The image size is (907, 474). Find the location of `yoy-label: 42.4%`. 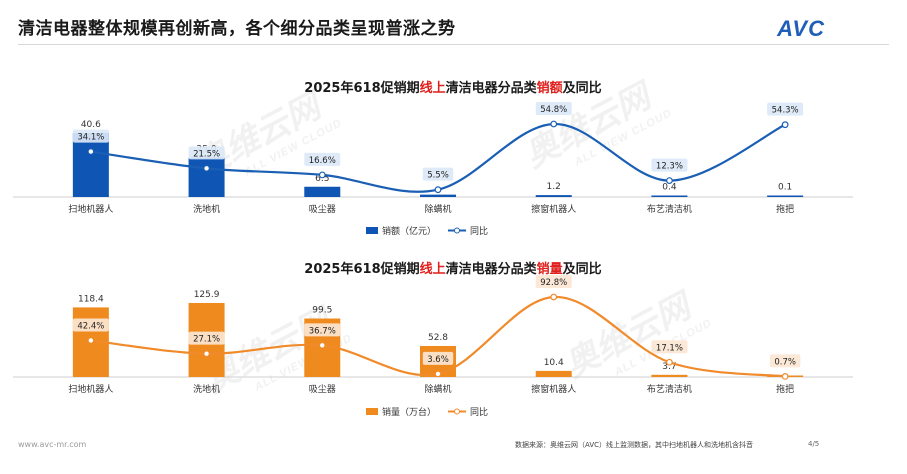

yoy-label: 42.4% is located at coordinates (90, 326).